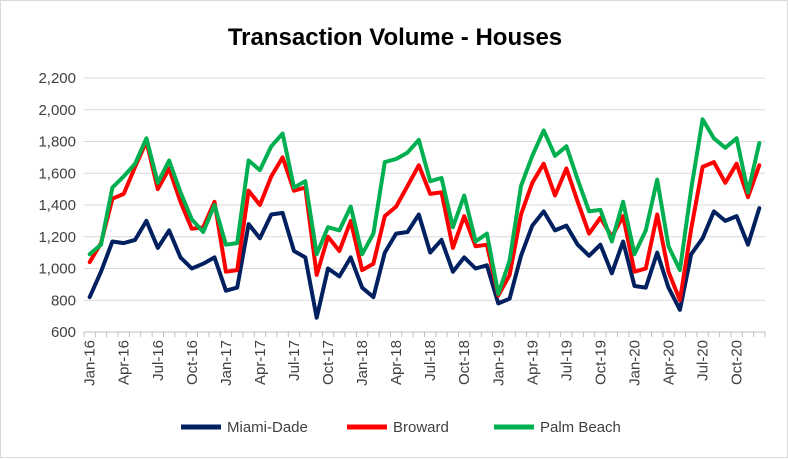  Describe the element at coordinates (63, 300) in the screenshot. I see `y-tick-label: 800` at that location.